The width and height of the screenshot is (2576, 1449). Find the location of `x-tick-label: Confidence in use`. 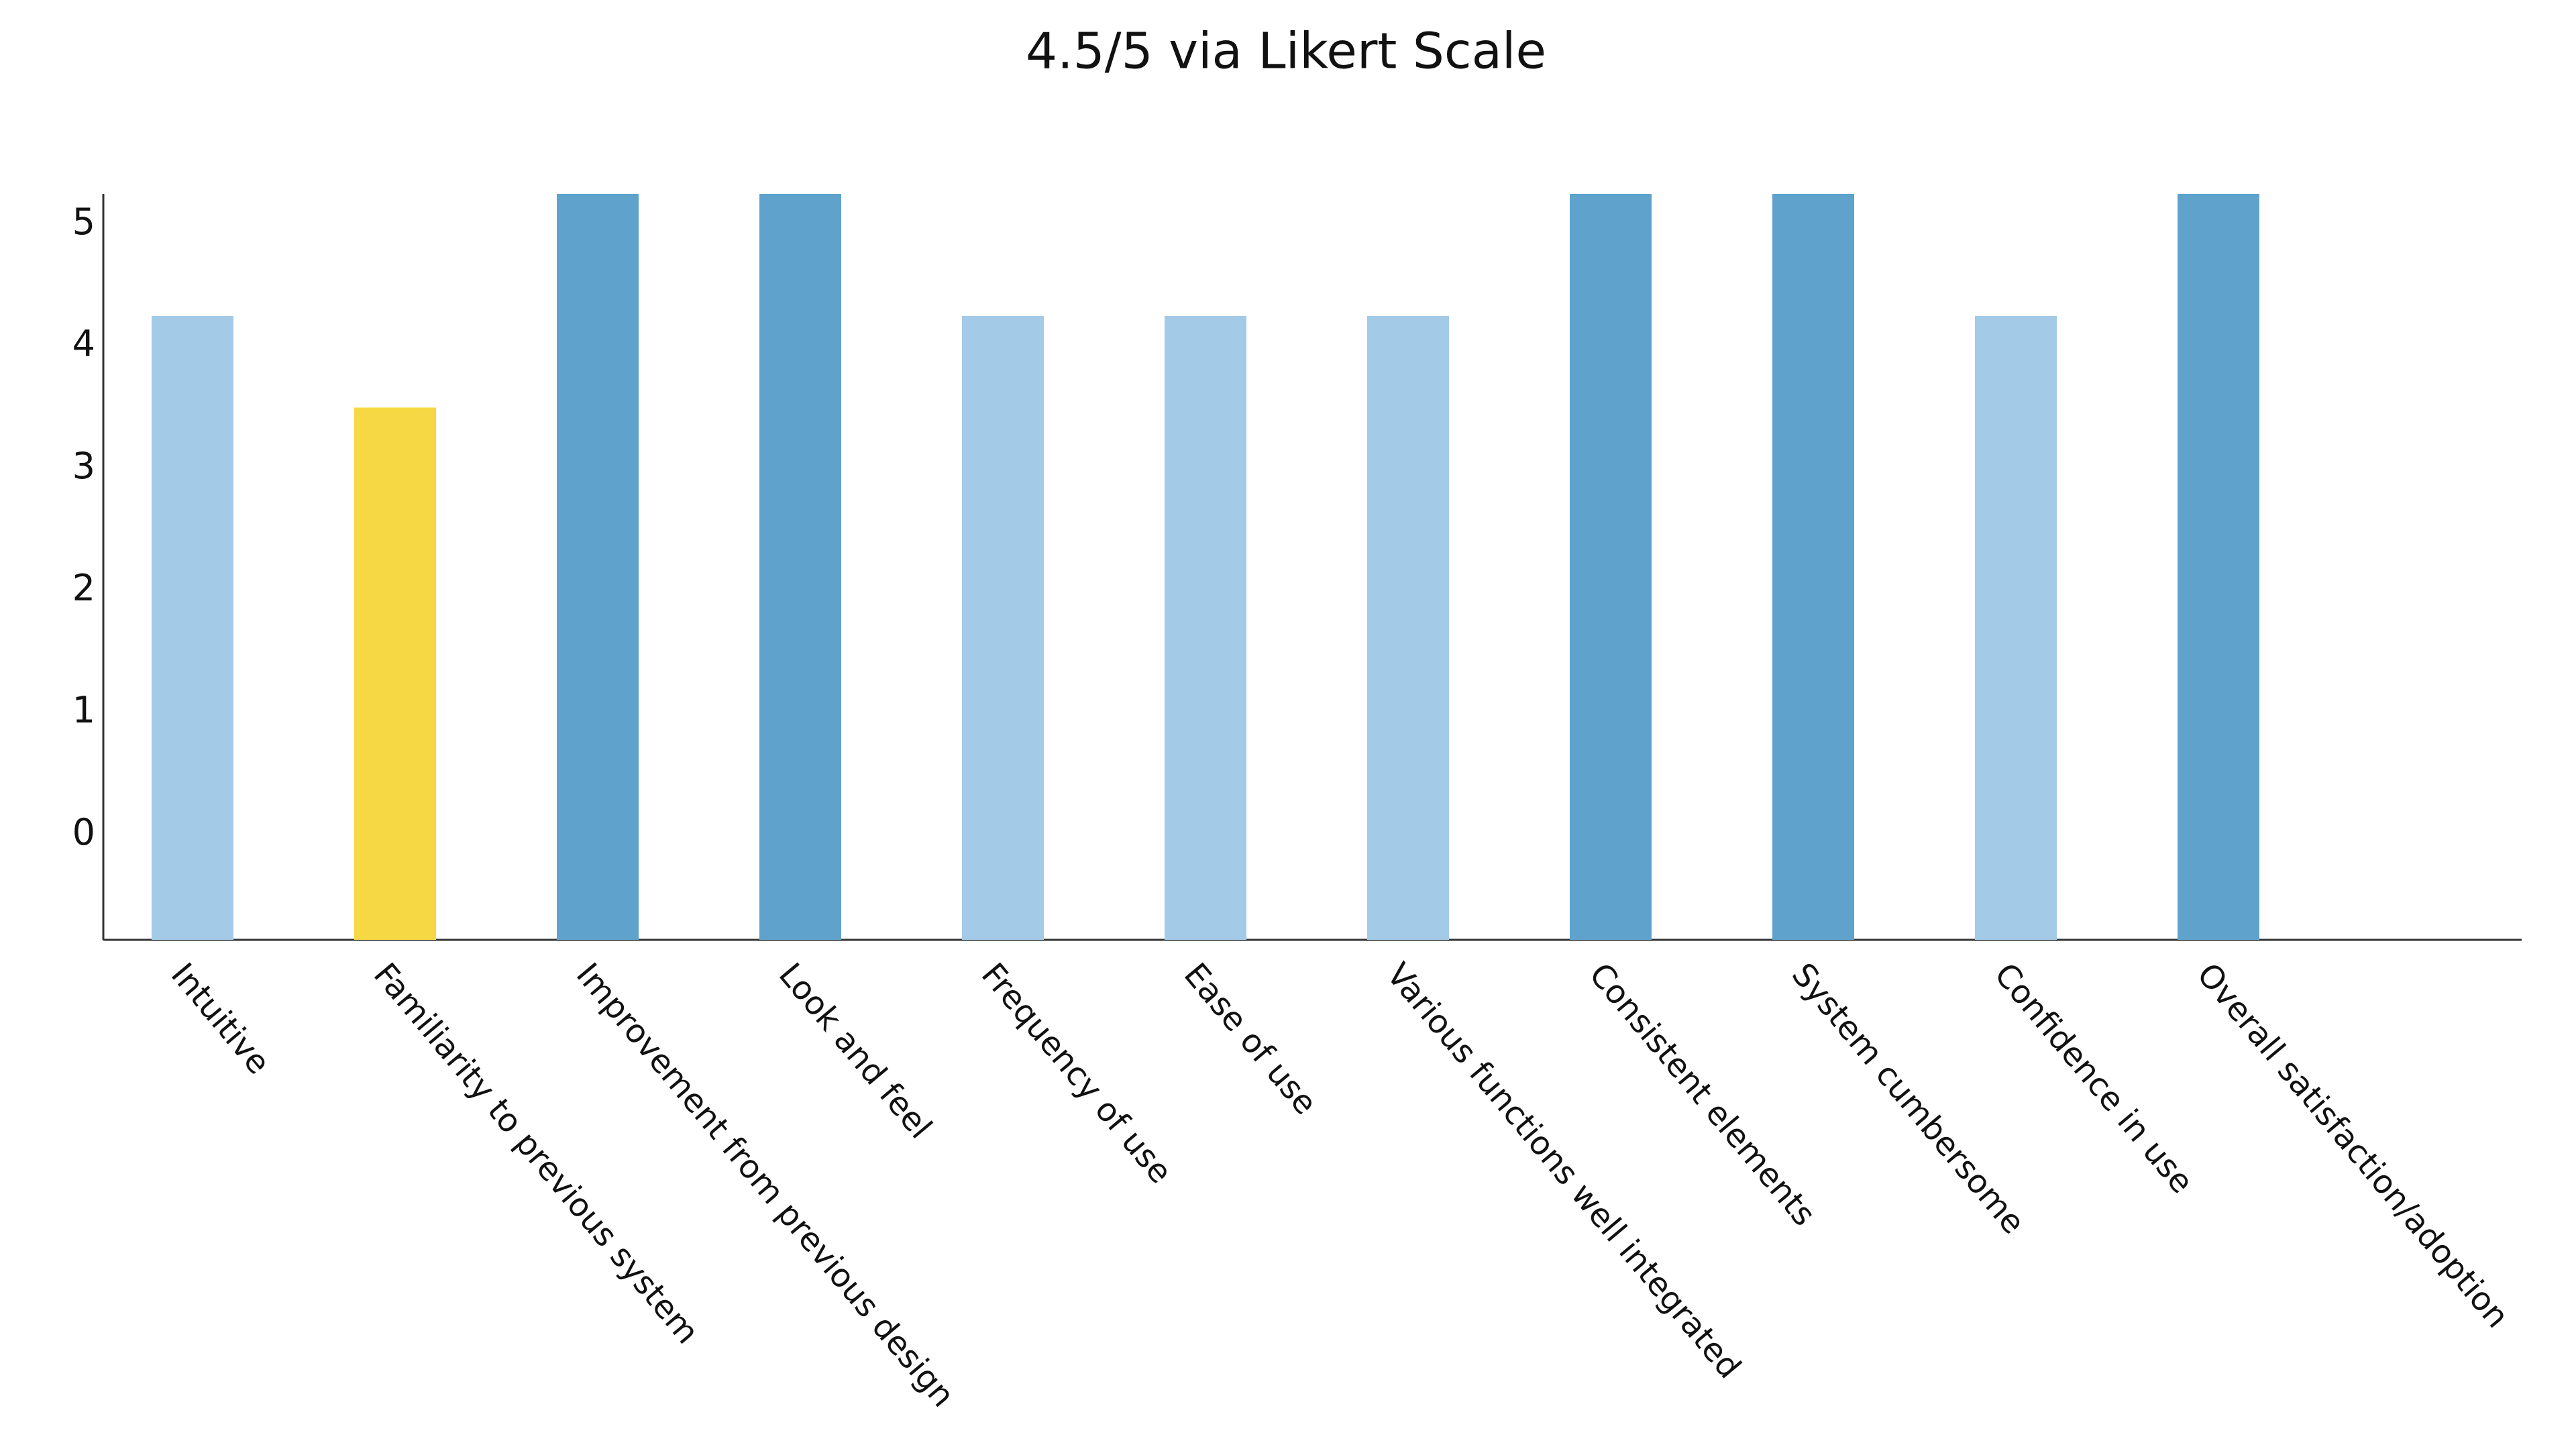

x-tick-label: Confidence in use is located at coordinates (2094, 1078).